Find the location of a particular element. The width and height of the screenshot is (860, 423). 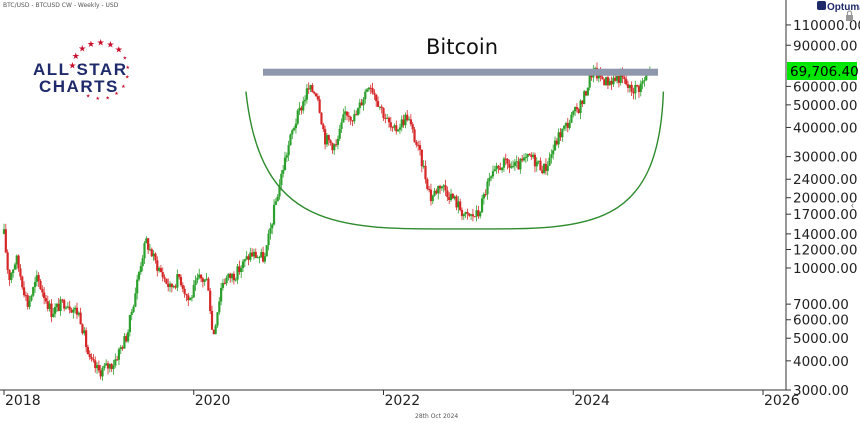

allstarcharts-logo: ★★★ ★ ★ ★★★★★★★★★★ ALL STAR CHARTS is located at coordinates (82, 69).